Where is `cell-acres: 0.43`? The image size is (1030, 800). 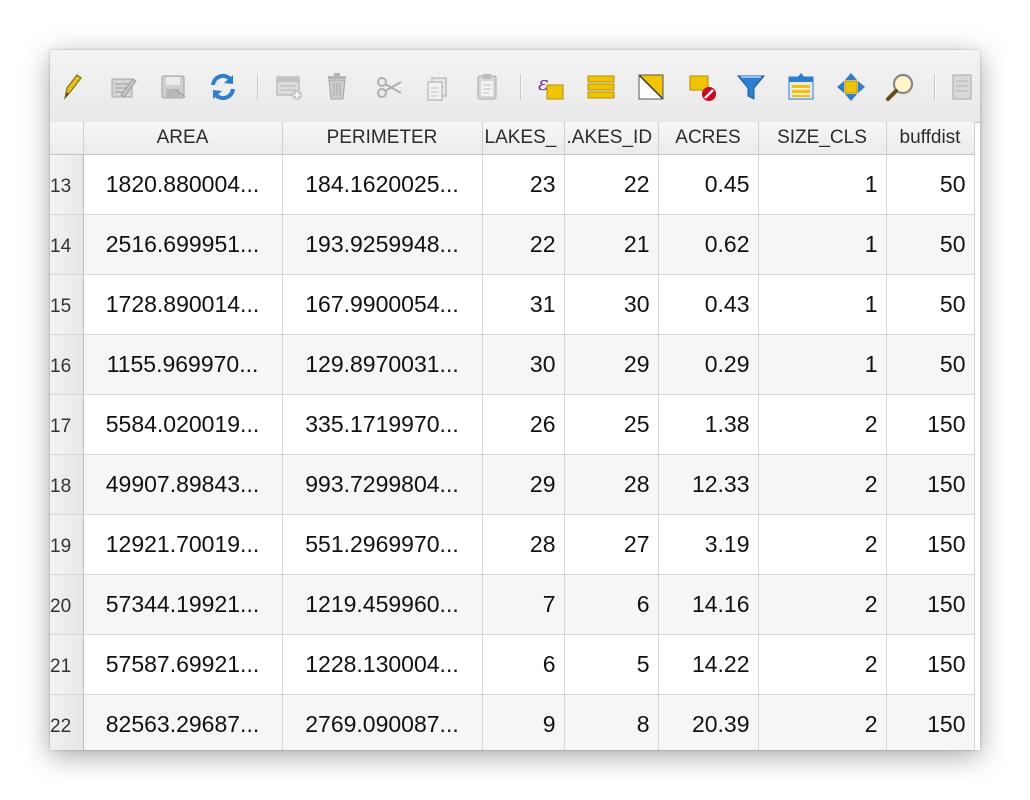 cell-acres: 0.43 is located at coordinates (708, 304).